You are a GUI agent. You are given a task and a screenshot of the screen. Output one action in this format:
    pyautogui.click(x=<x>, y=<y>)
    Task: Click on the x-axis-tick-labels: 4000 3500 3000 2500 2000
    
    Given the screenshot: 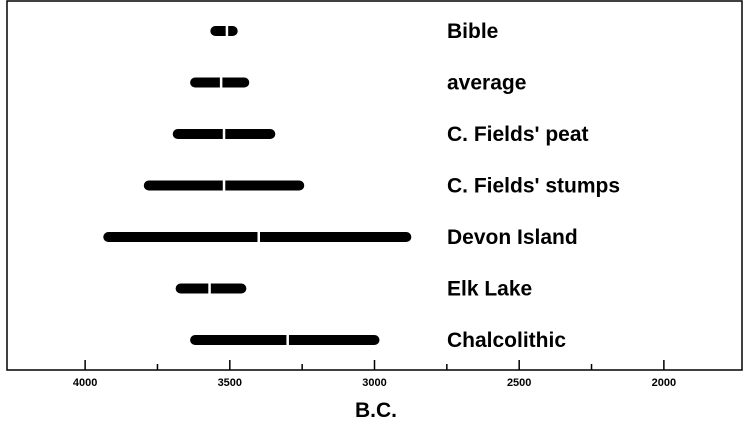 What is the action you would take?
    pyautogui.click(x=374, y=383)
    